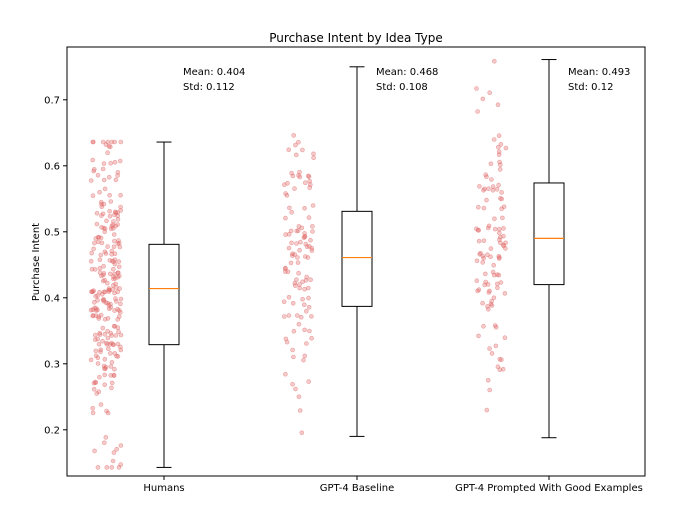 This screenshot has width=680, height=523. I want to click on y-tick-label: 0.7, so click(52, 100).